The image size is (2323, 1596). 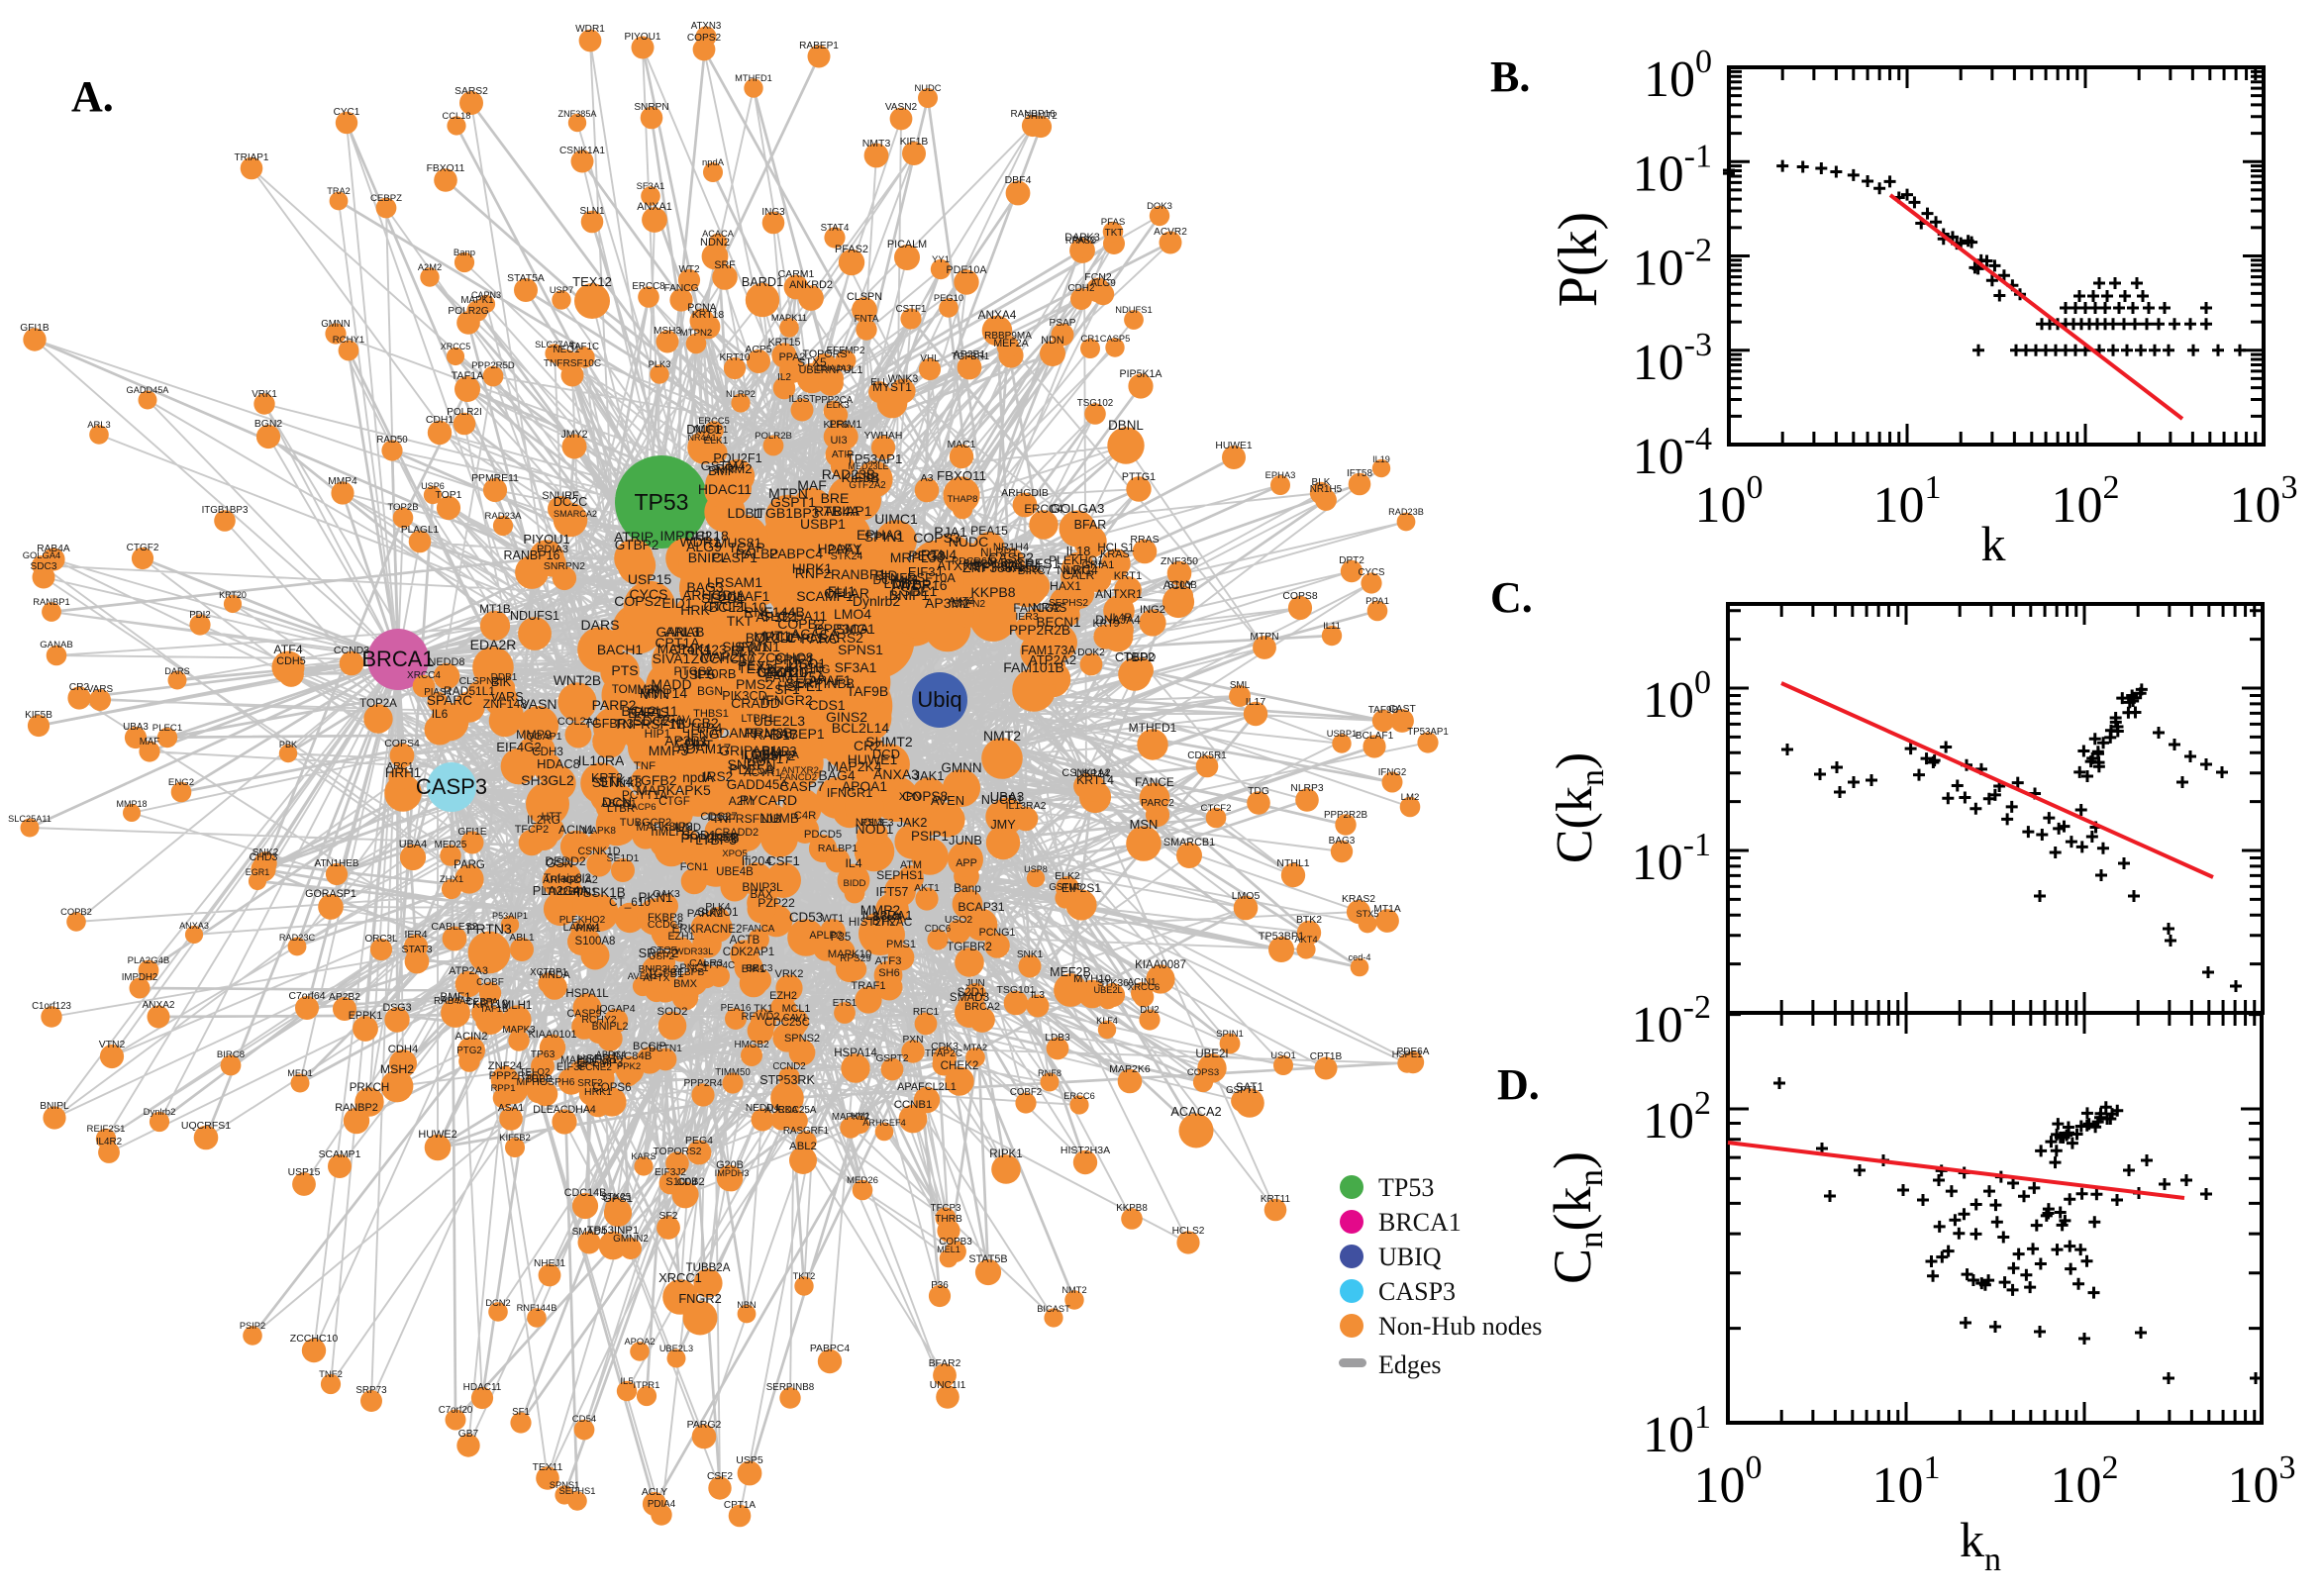 I want to click on svg-text: ACACA2, so click(x=1196, y=1111).